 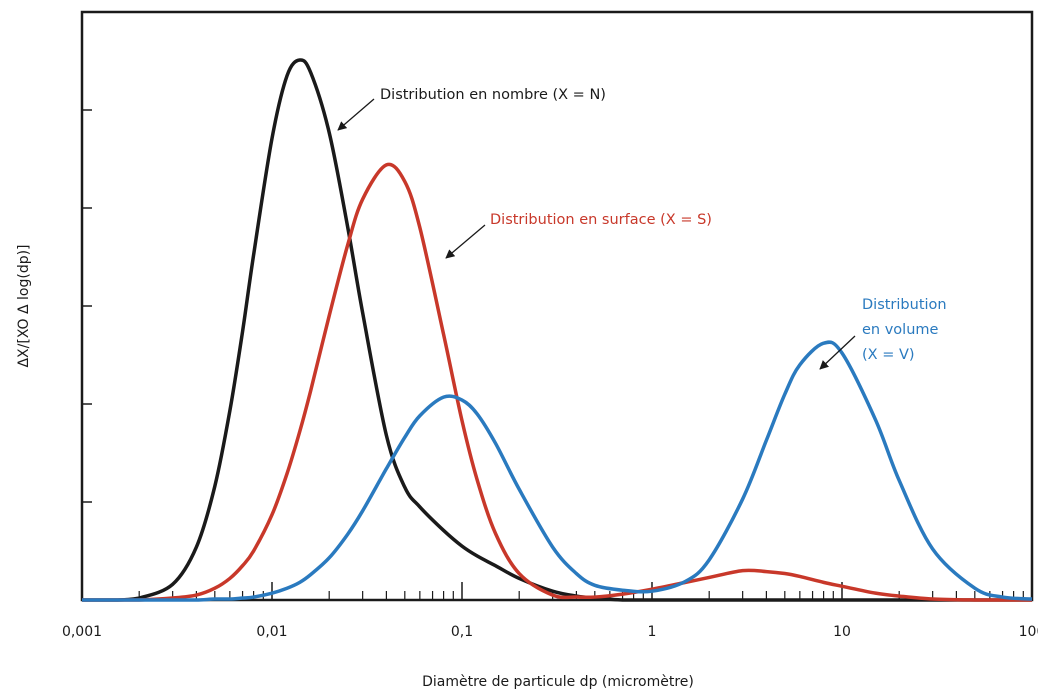 I want to click on annotation: (X = V), so click(x=888, y=355).